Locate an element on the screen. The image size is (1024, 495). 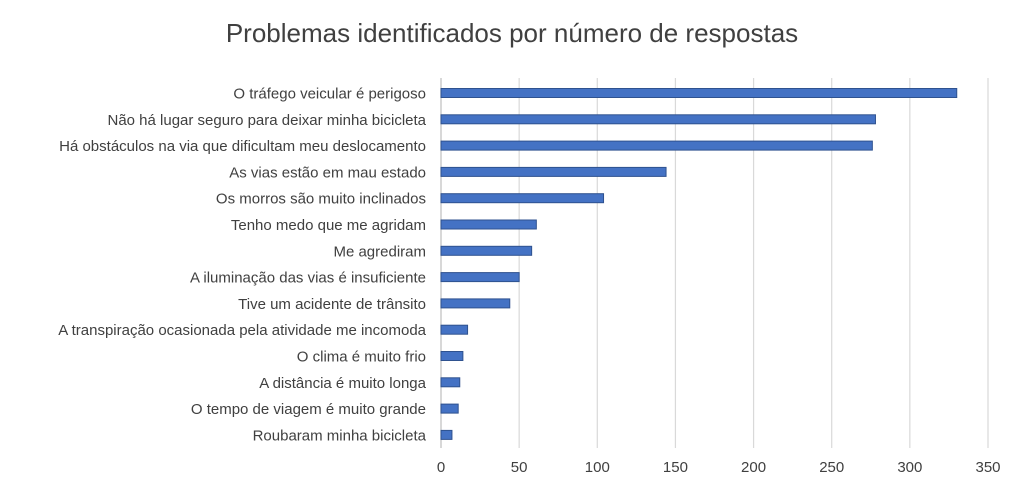
category-label: Tive um acidente de trânsito is located at coordinates (332, 304).